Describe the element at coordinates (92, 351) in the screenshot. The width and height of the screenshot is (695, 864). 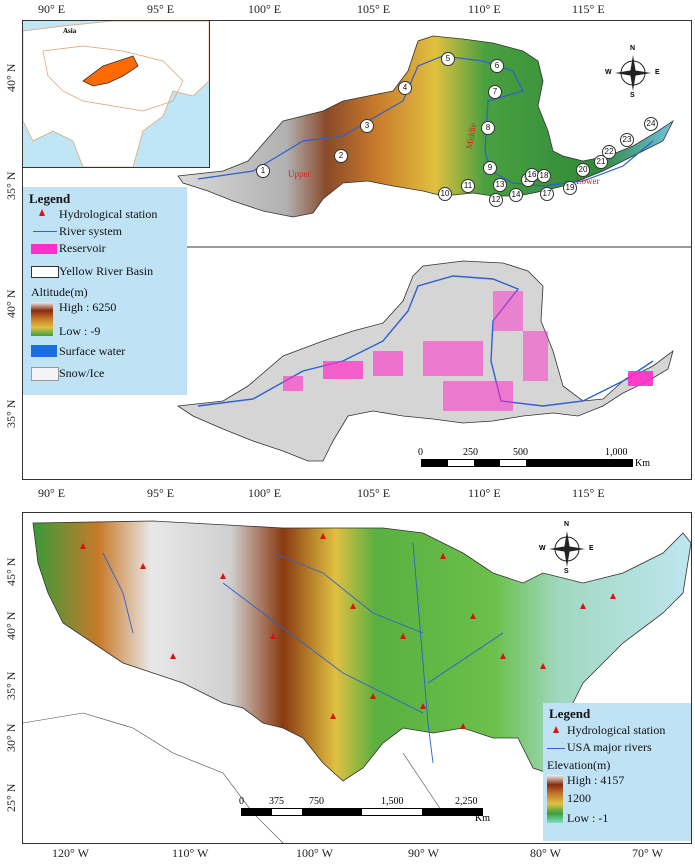
I see `legend-surface-water: Surface water` at that location.